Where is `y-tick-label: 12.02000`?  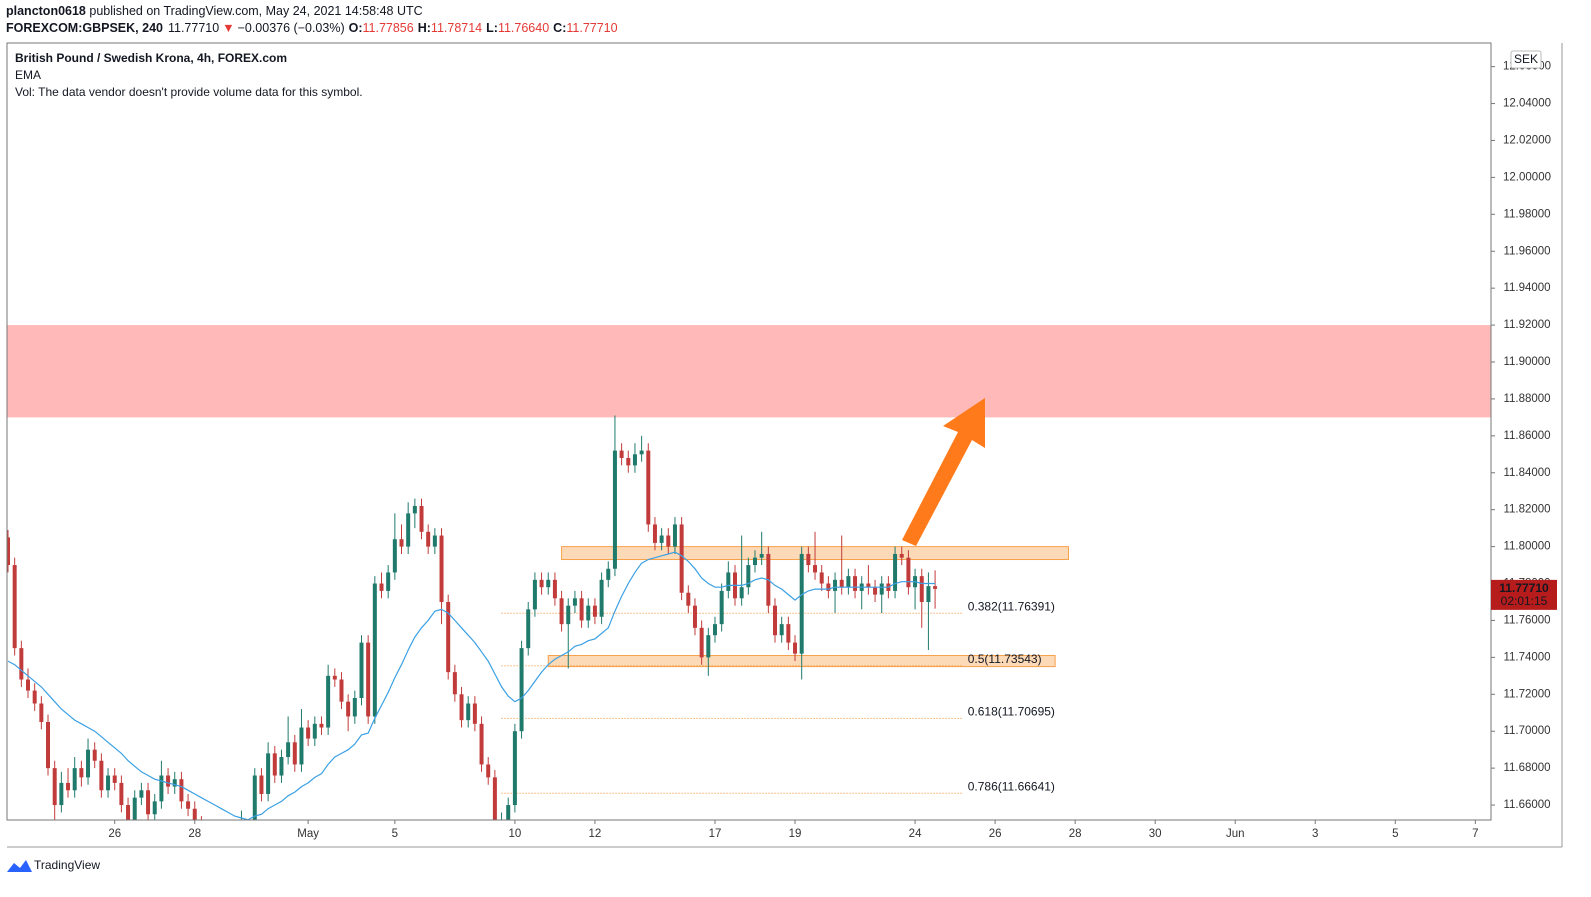
y-tick-label: 12.02000 is located at coordinates (1527, 141).